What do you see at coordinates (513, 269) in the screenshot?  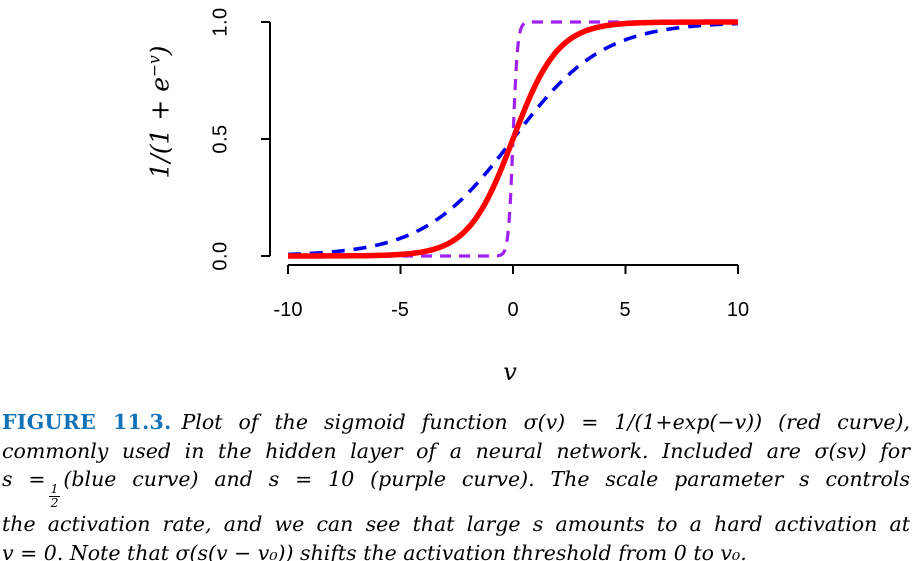 I see `x-axis-ticks` at bounding box center [513, 269].